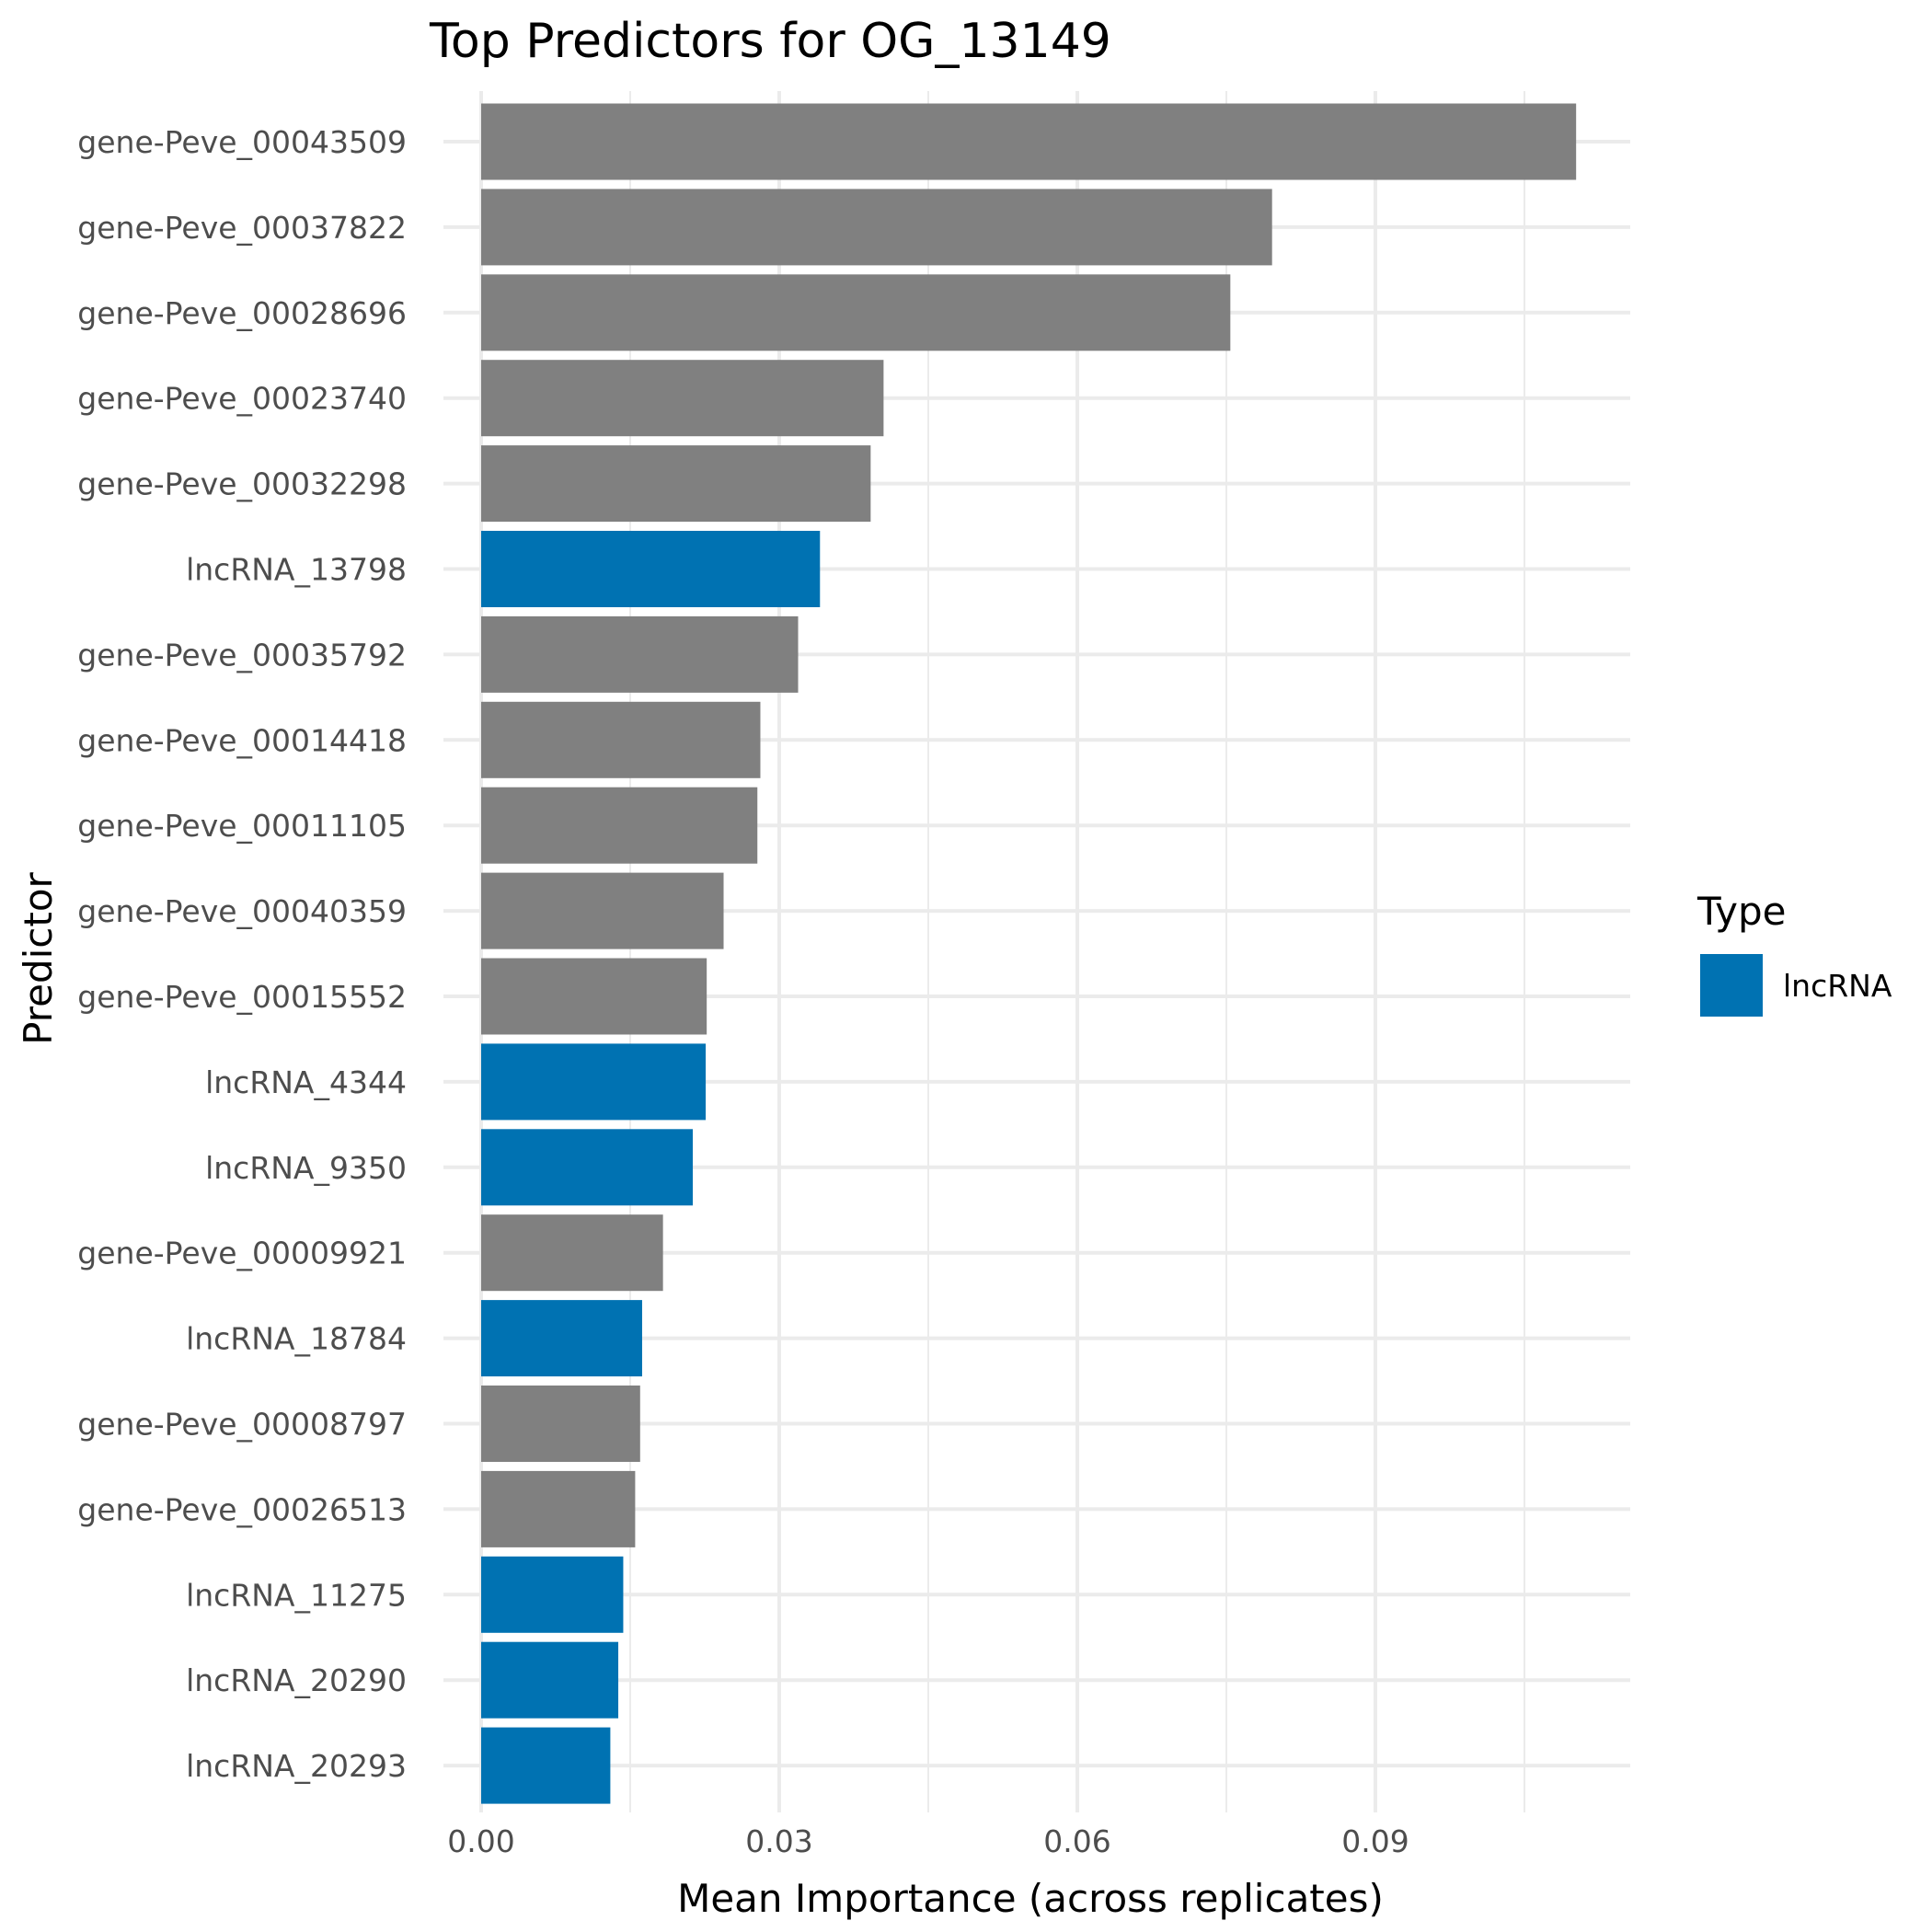 The height and width of the screenshot is (1932, 1932). I want to click on x-tick-labels: 0.00 0.03 0.06 0.09, so click(928, 1841).